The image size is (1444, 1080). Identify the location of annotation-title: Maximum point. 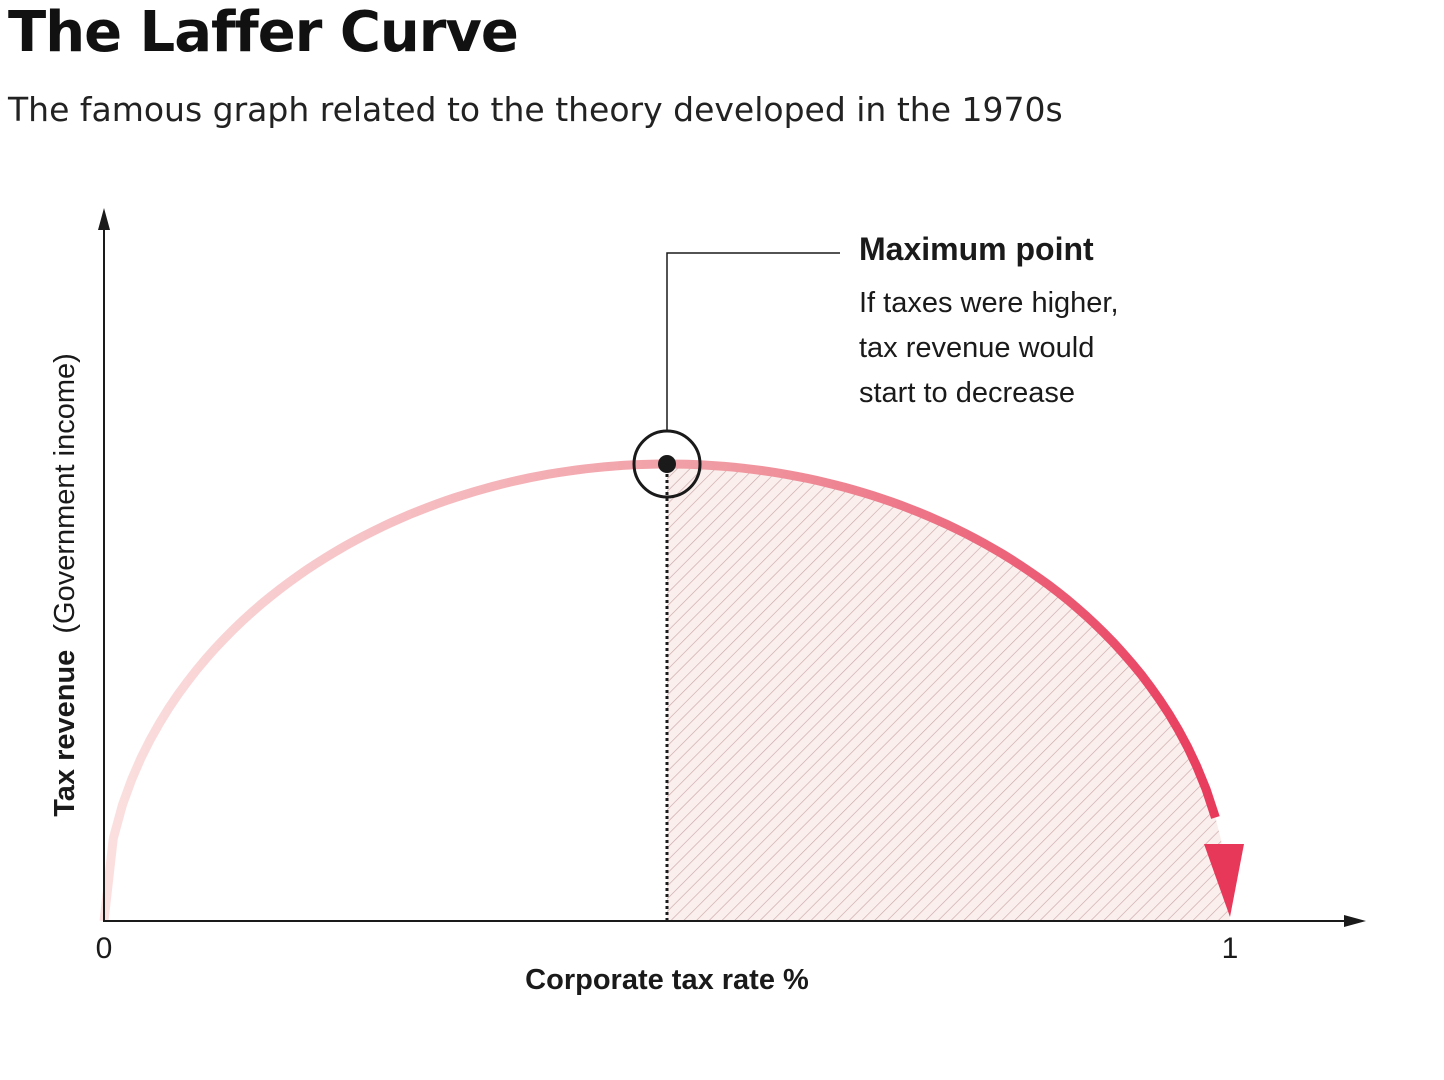
(976, 249).